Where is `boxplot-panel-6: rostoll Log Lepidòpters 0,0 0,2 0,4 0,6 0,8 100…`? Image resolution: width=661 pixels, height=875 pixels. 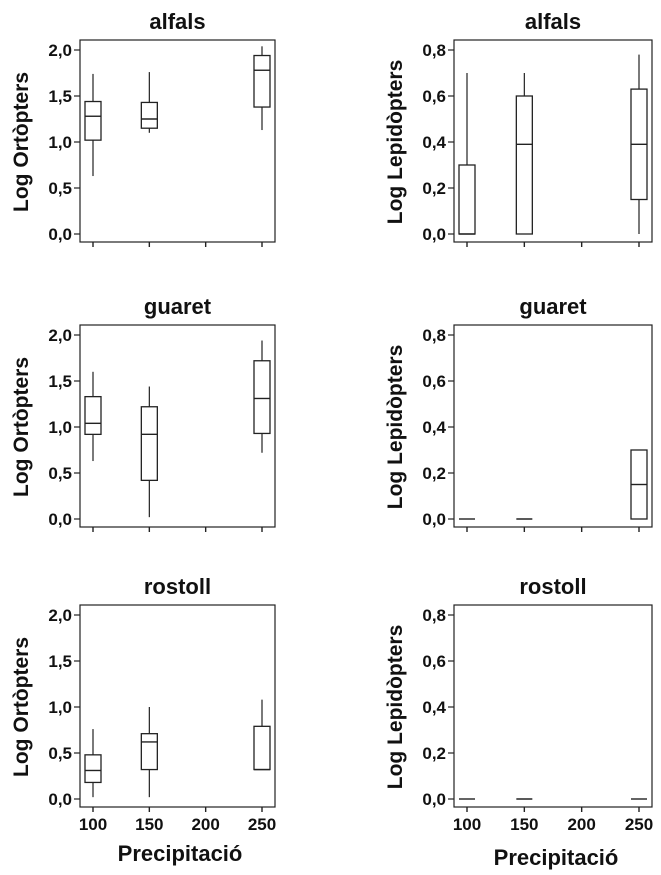
boxplot-panel-6: rostoll Log Lepidòpters 0,0 0,2 0,4 0,6 0,8 100… is located at coordinates (518, 704).